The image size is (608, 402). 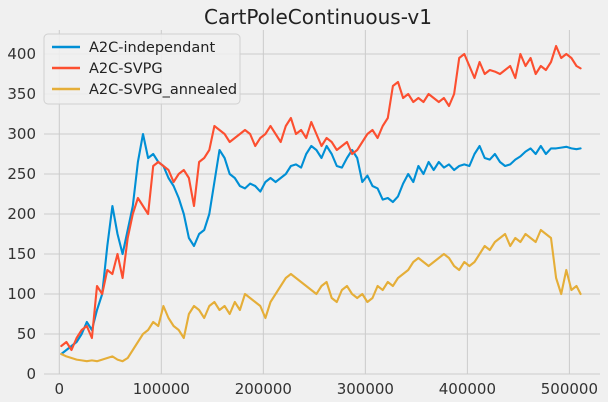 I want to click on legend-box, so click(x=142, y=69).